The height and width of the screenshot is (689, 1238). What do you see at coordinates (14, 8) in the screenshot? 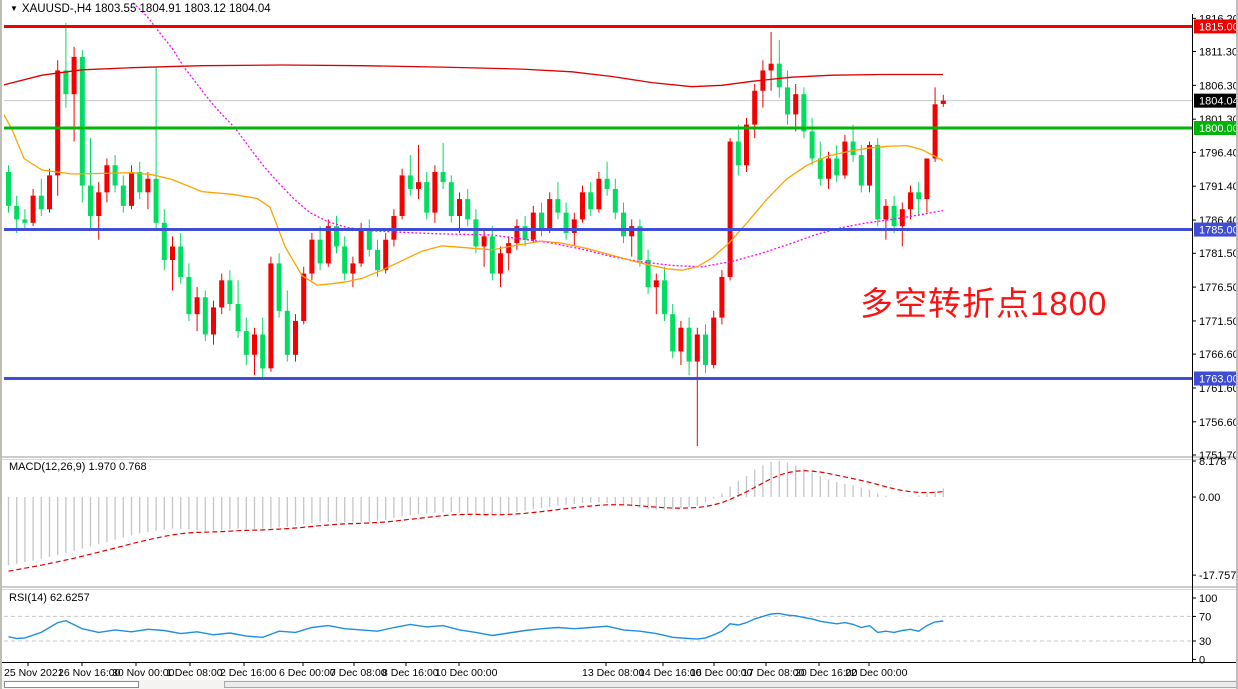
I see `symbol-dropdown-arrow-icon: ▼` at bounding box center [14, 8].